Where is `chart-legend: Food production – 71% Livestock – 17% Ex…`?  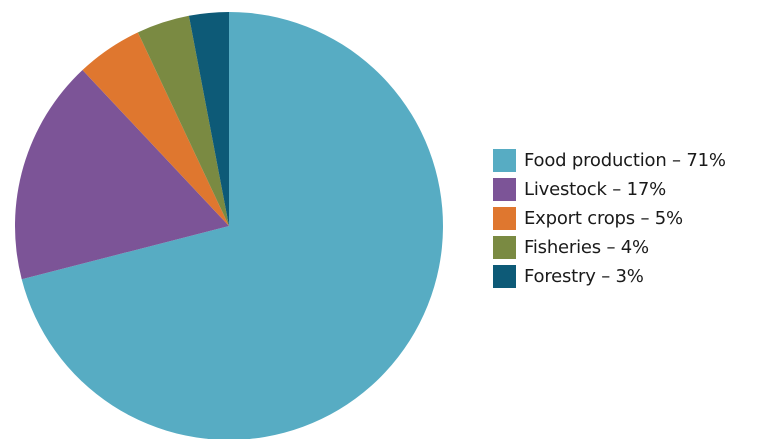
chart-legend: Food production – 71% Livestock – 17% Ex… is located at coordinates (609, 218).